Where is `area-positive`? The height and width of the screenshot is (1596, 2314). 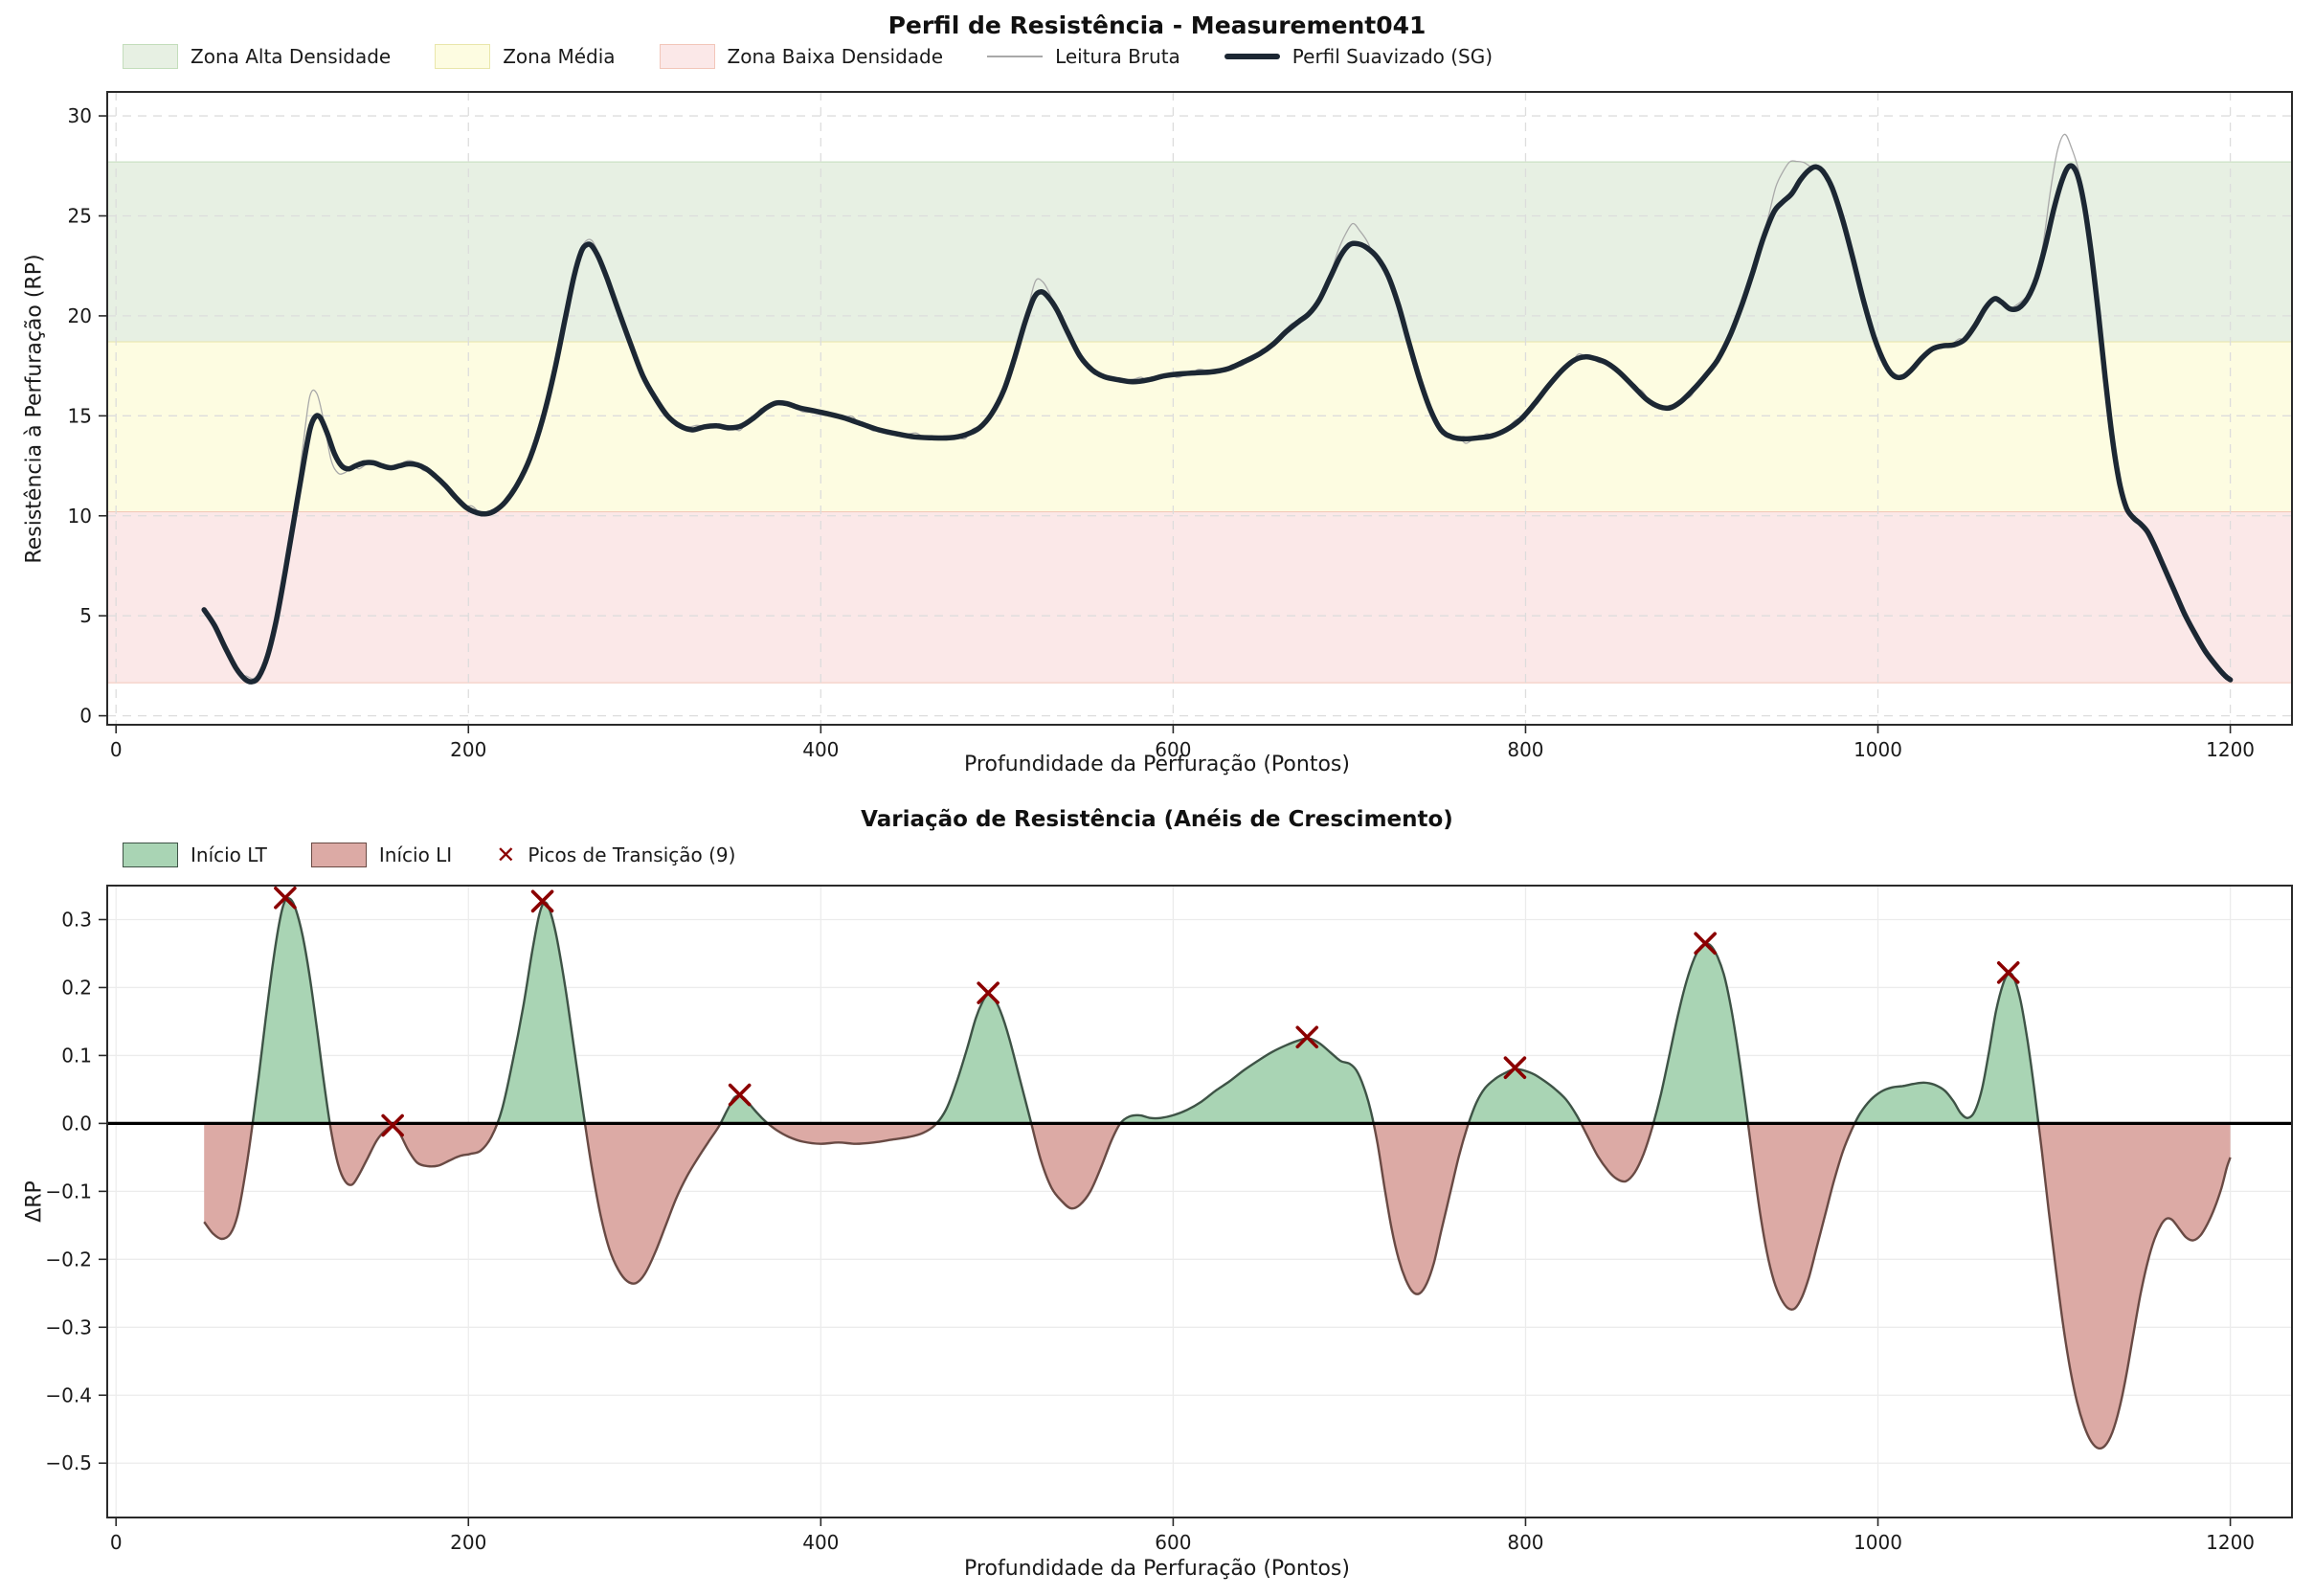
area-positive is located at coordinates (1145, 1011).